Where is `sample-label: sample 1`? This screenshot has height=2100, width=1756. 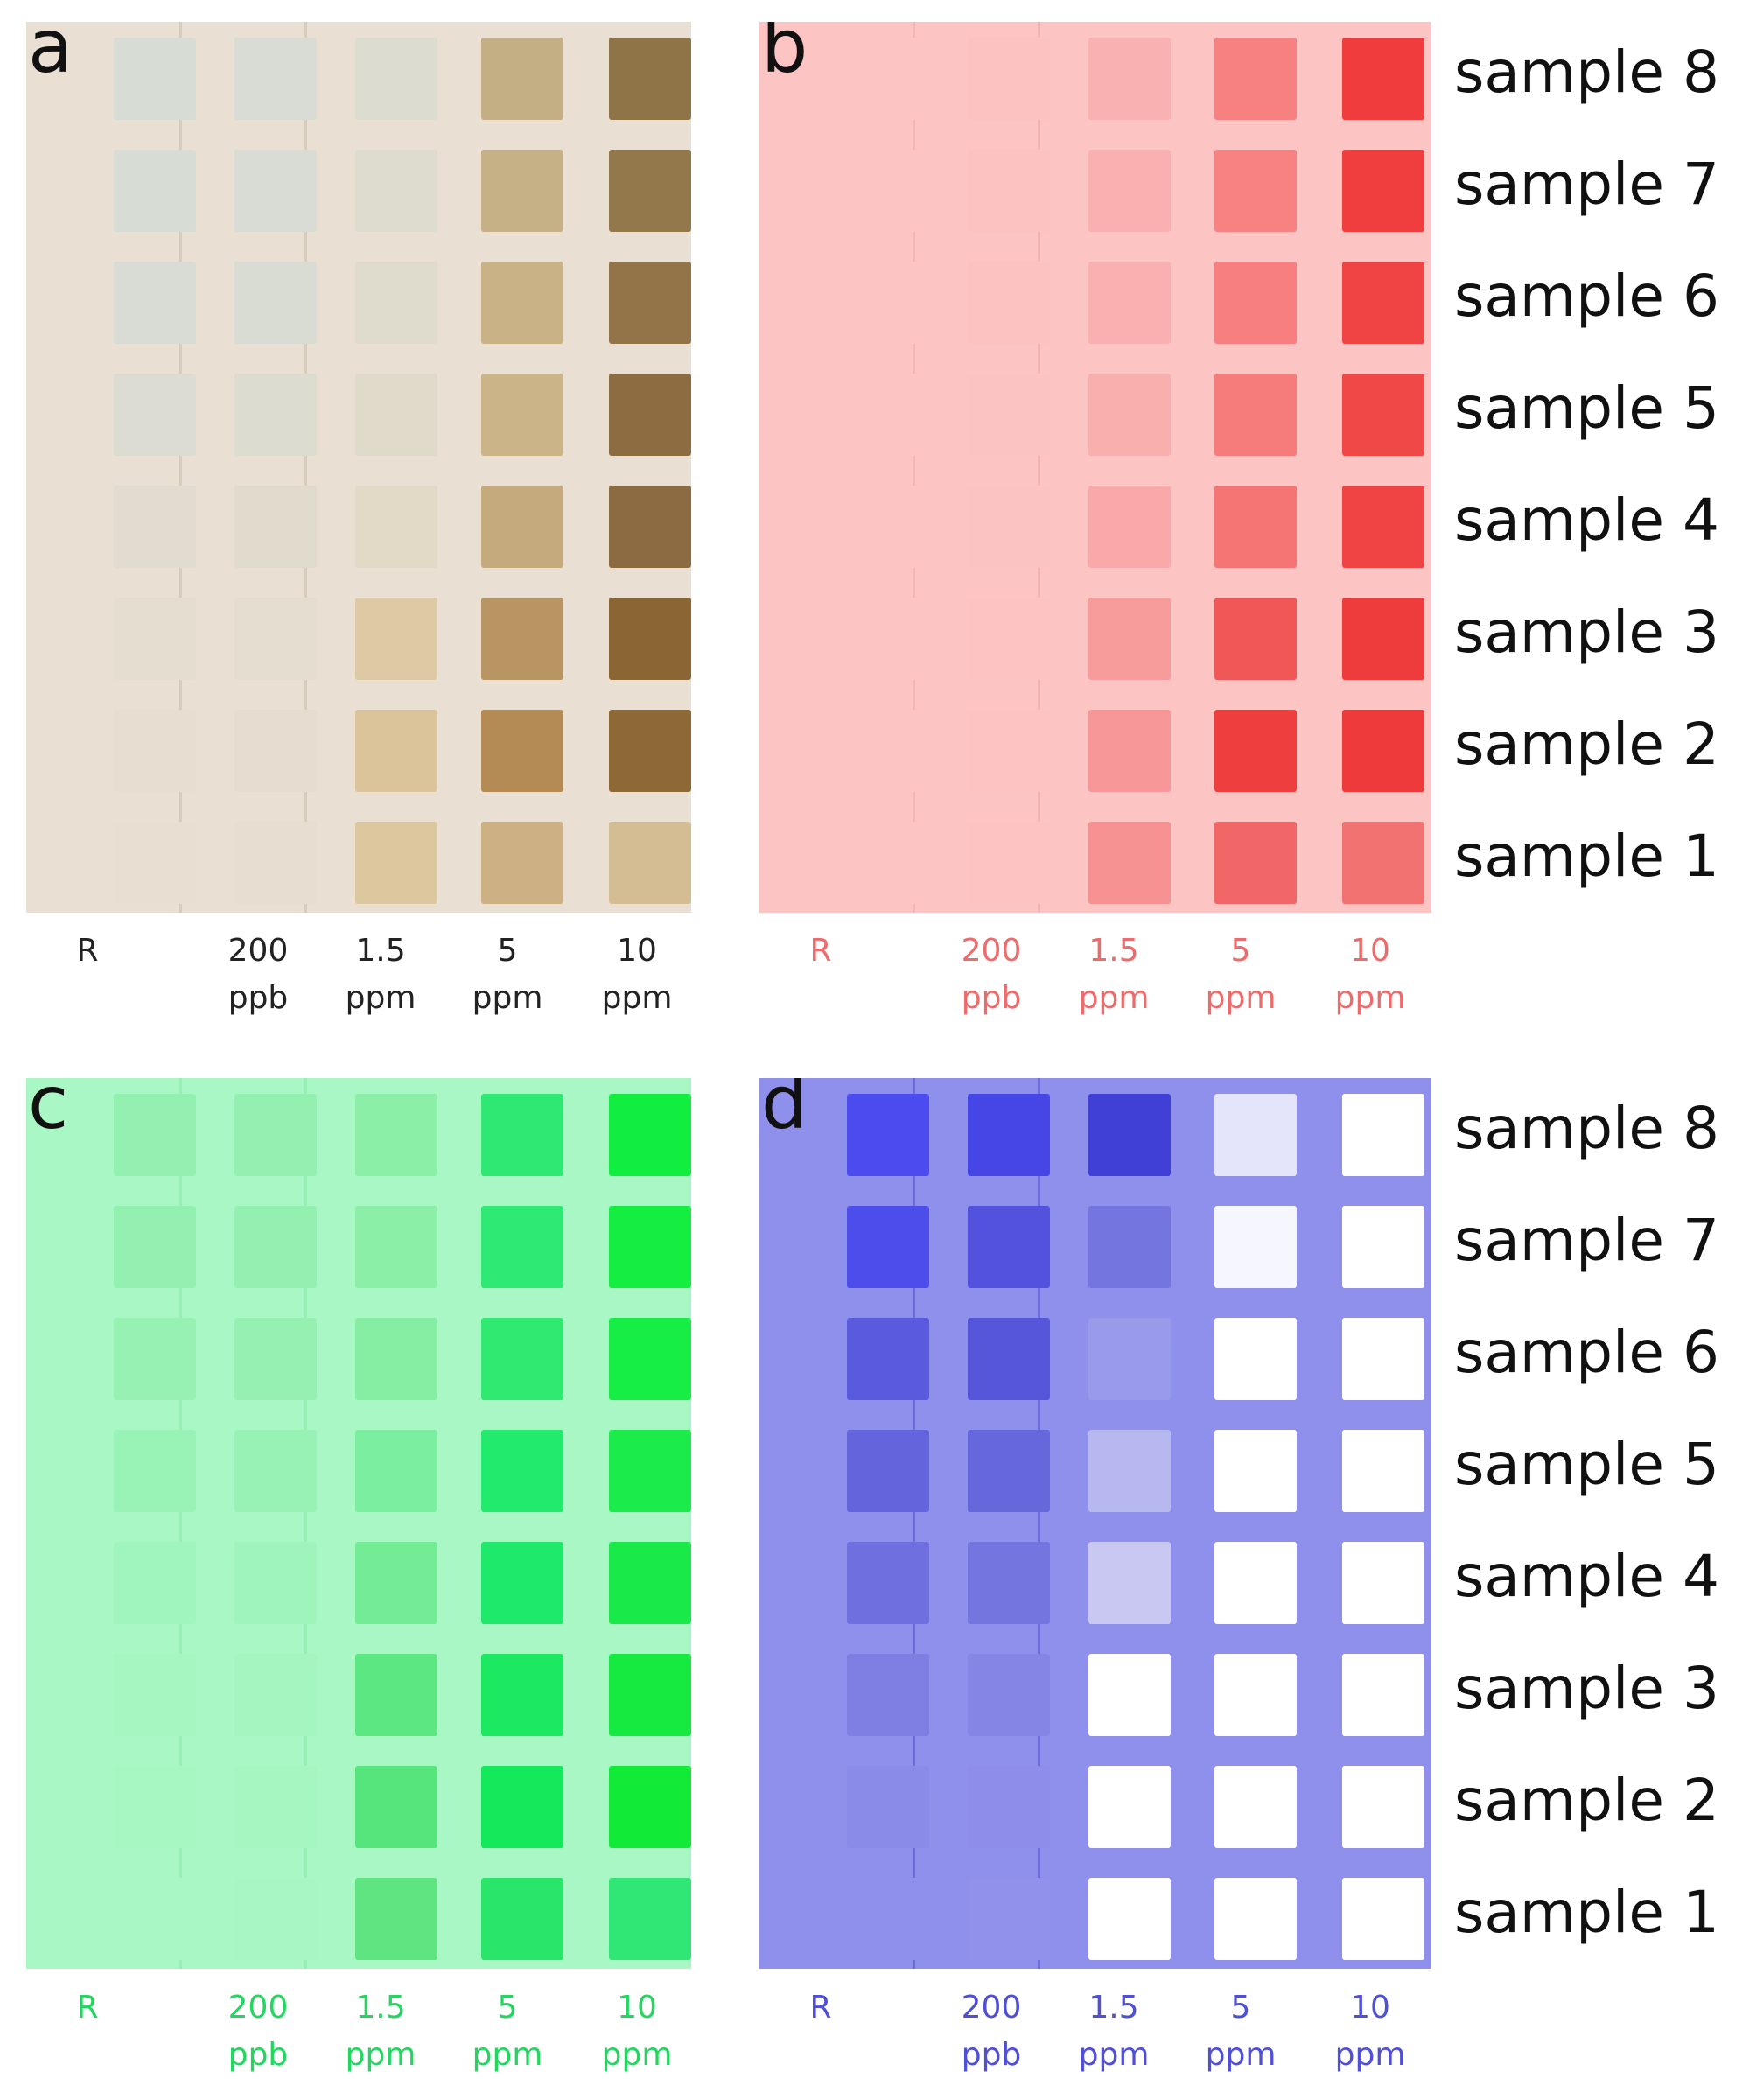 sample-label: sample 1 is located at coordinates (1586, 1912).